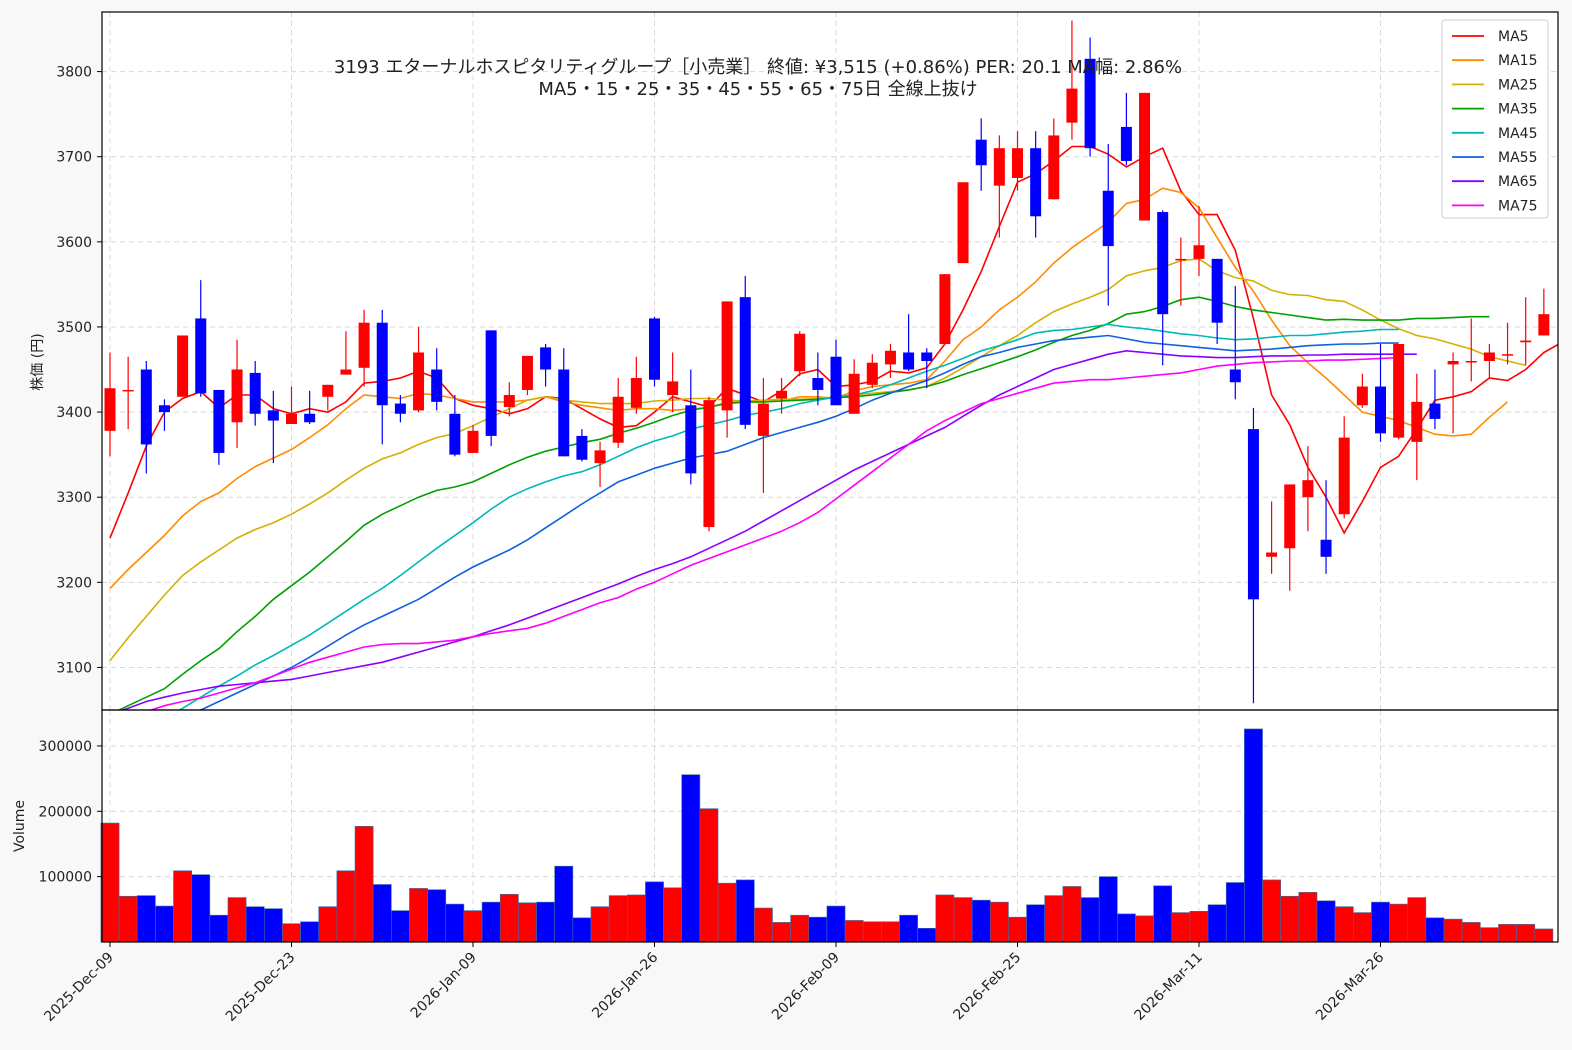 The image size is (1572, 1050). Describe the element at coordinates (1517, 134) in the screenshot. I see `legend-label-ma45: MA45` at that location.